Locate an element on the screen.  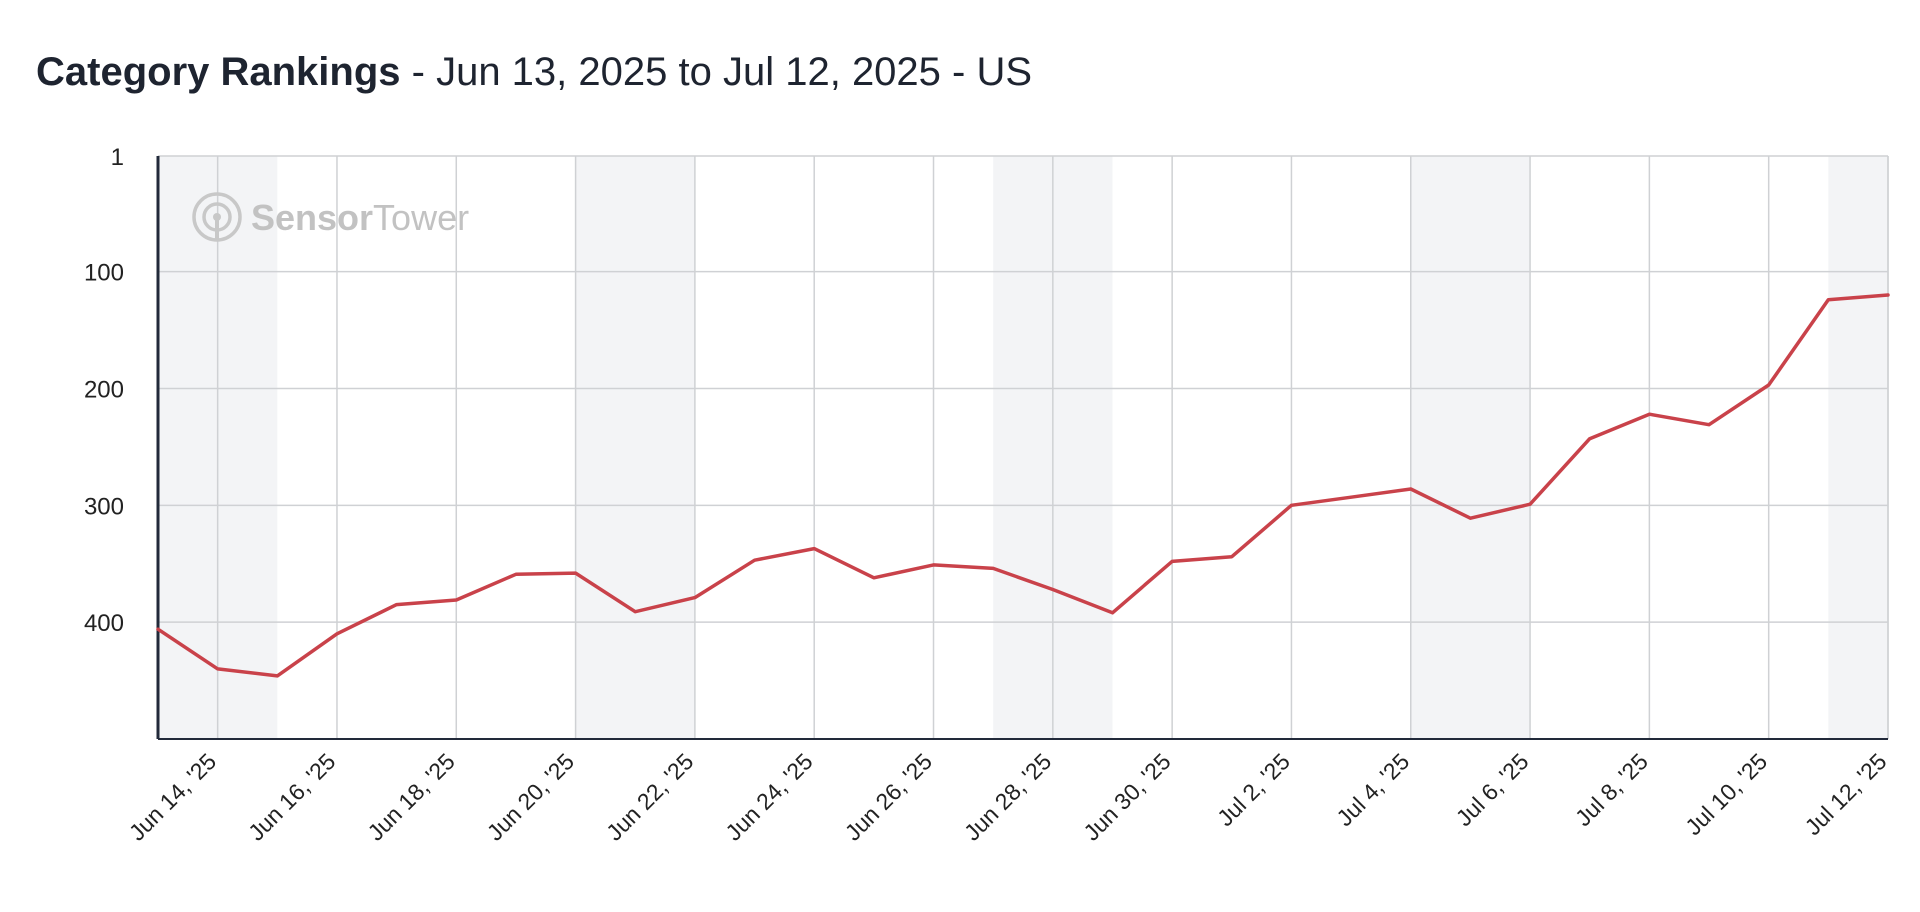
x-tick-label: Jun 26, '25 is located at coordinates (888, 796).